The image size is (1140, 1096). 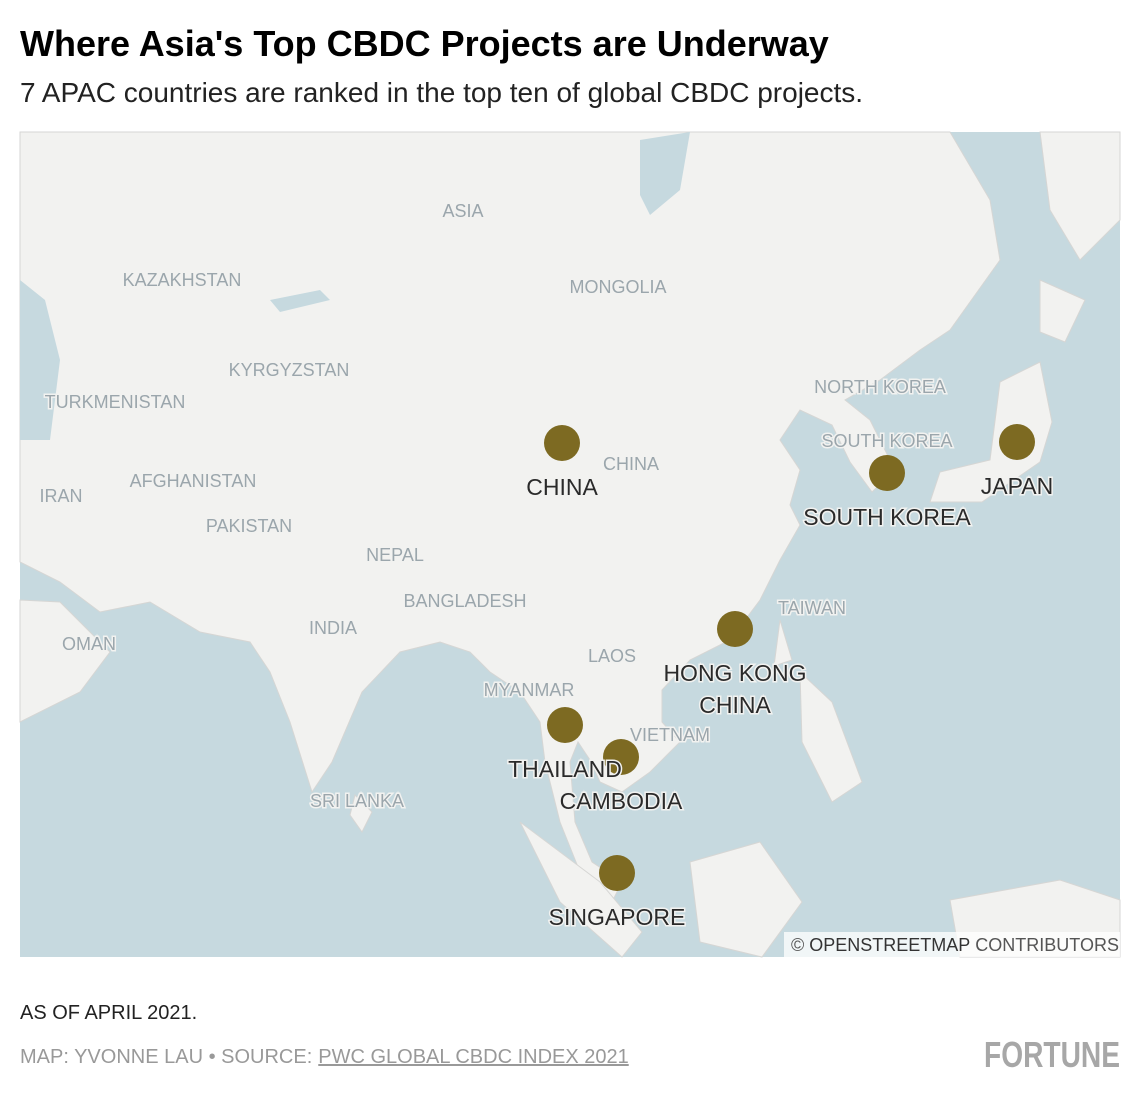 What do you see at coordinates (631, 464) in the screenshot?
I see `region-label: CHINA` at bounding box center [631, 464].